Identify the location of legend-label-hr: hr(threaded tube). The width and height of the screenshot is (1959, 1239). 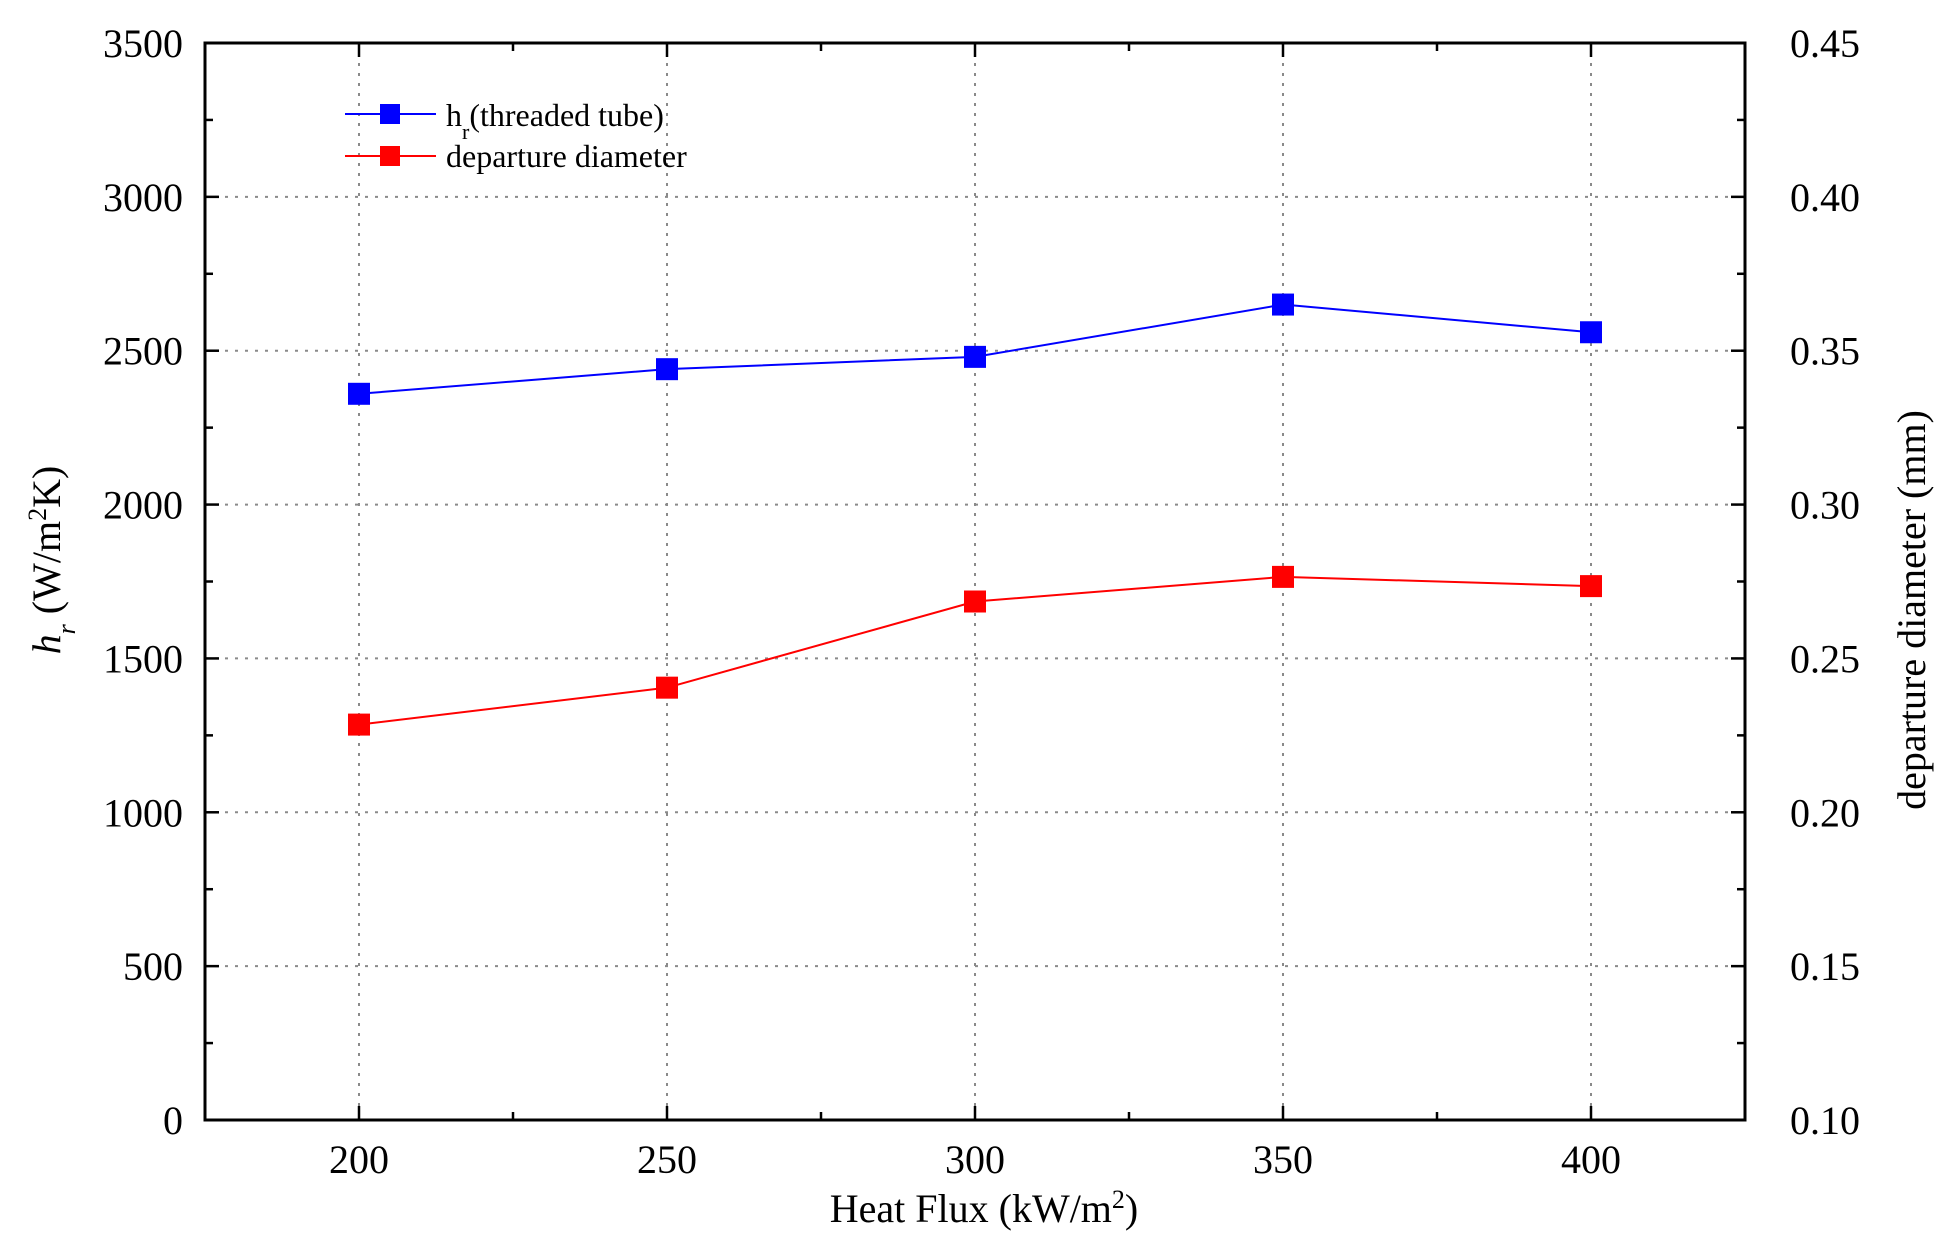
(555, 120).